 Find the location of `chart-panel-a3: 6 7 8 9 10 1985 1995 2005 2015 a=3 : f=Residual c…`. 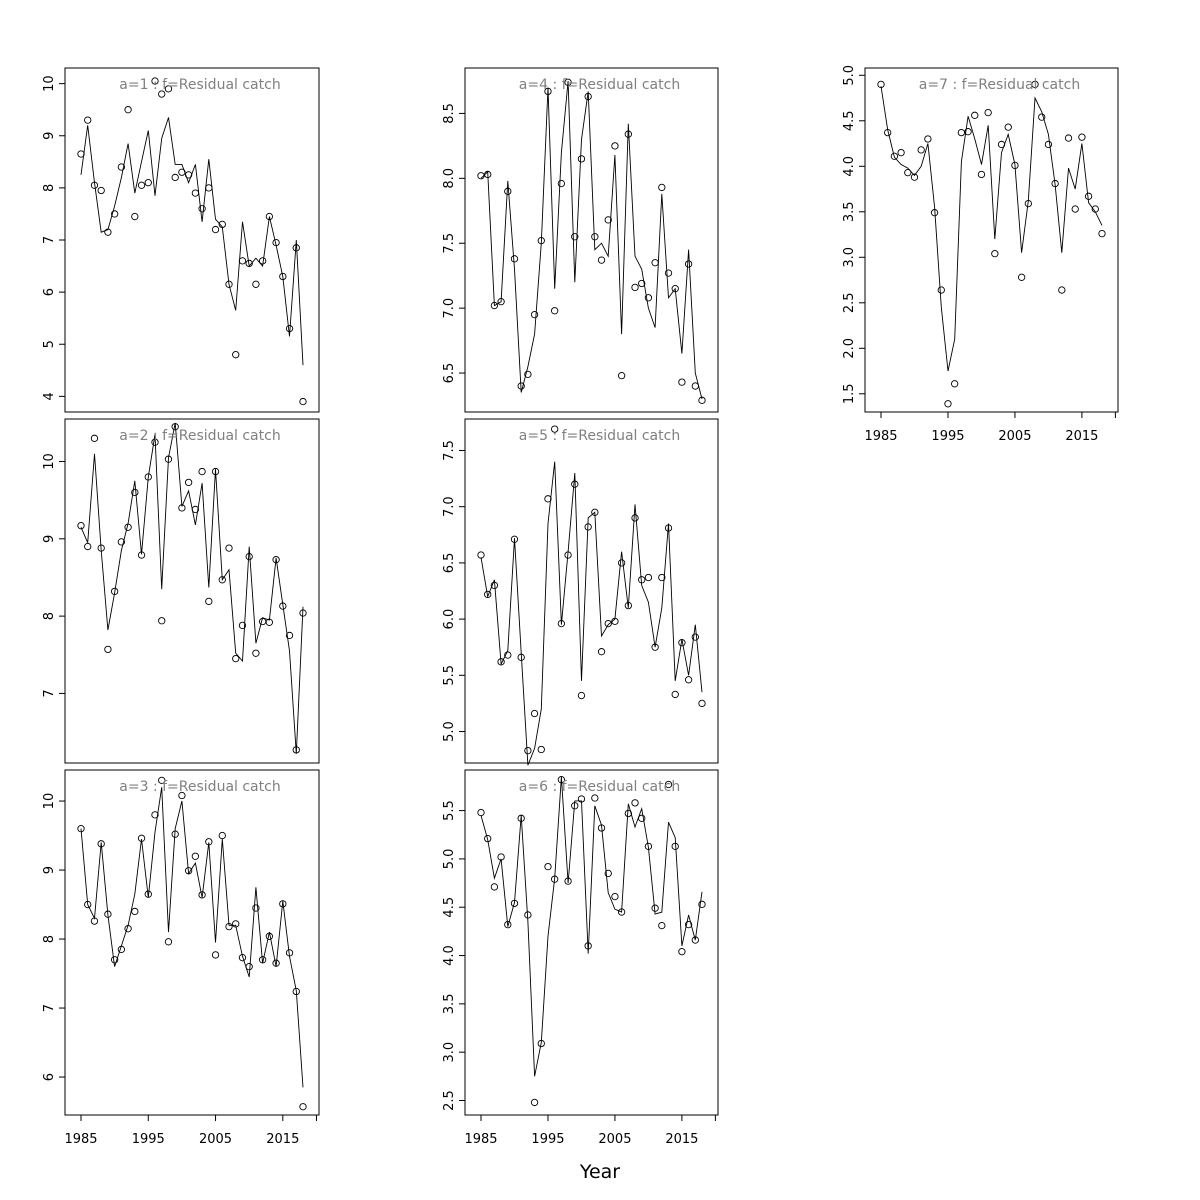

chart-panel-a3: 6 7 8 9 10 1985 1995 2005 2015 a=3 : f=Residual c… is located at coordinates (181, 958).